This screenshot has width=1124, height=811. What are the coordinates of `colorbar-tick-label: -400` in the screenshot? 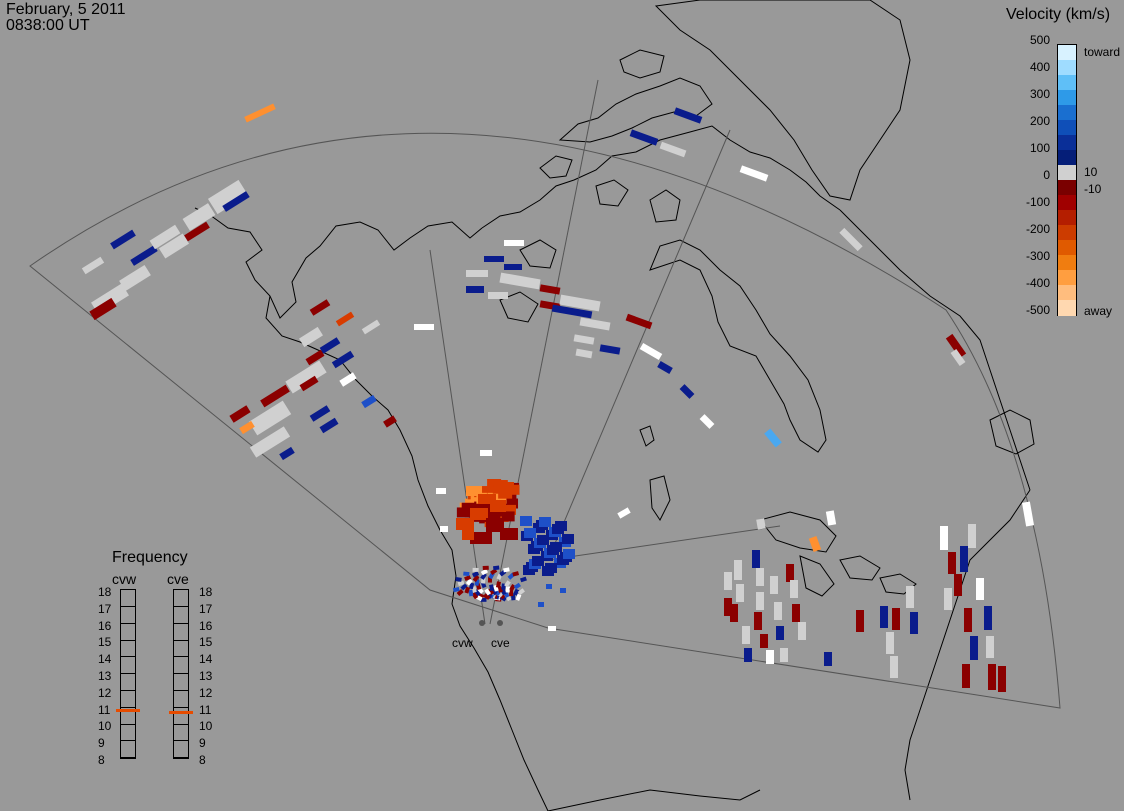 It's located at (1037, 283).